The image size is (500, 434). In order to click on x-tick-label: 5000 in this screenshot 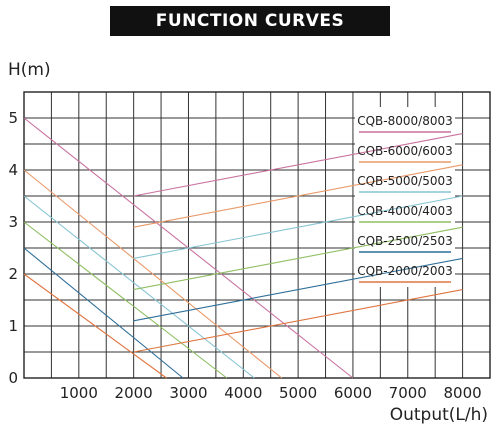, I will do `click(298, 393)`.